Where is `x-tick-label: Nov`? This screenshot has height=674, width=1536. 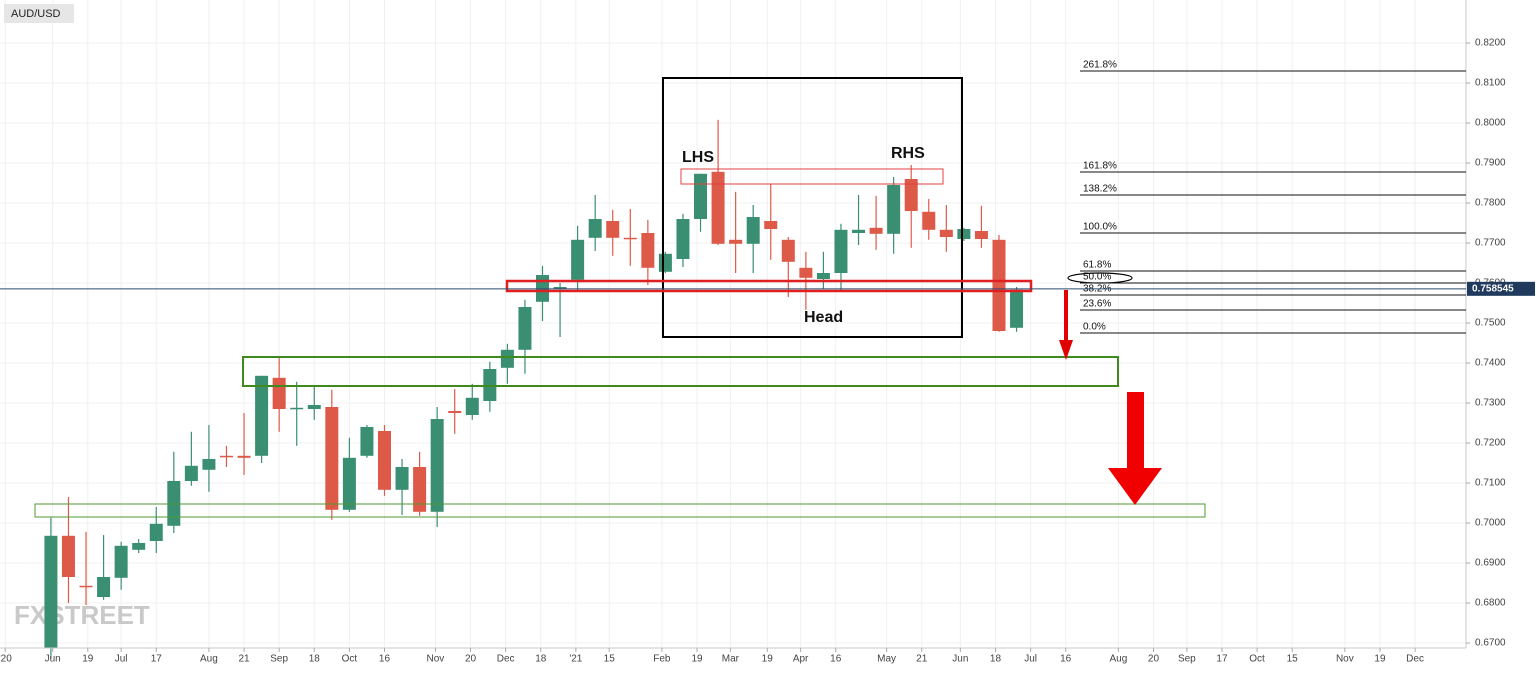 x-tick-label: Nov is located at coordinates (1345, 659).